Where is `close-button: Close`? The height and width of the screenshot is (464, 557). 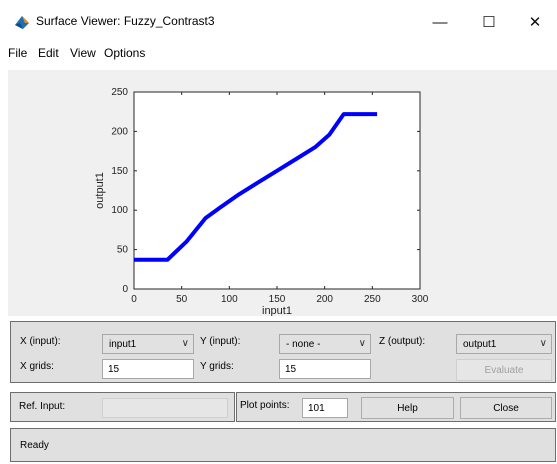 close-button: Close is located at coordinates (506, 408).